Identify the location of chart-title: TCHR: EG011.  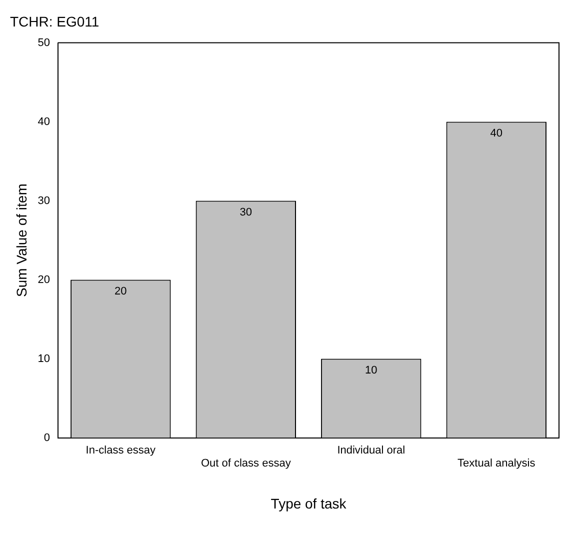
(55, 21).